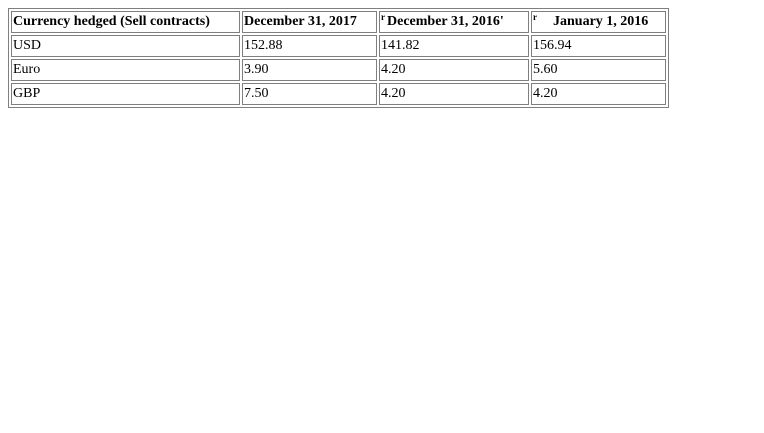 Image resolution: width=764 pixels, height=433 pixels. I want to click on cell-december-2016: 141.82, so click(454, 46).